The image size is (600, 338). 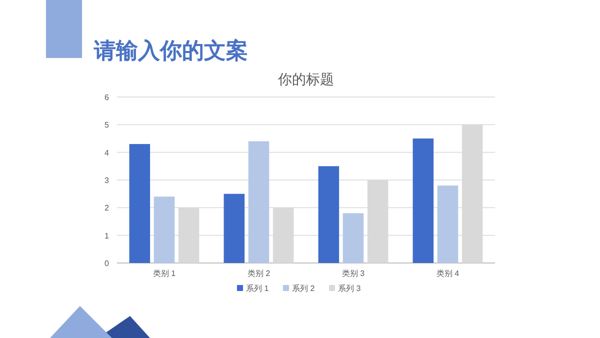 I want to click on y-tick-label: 2, so click(x=107, y=208).